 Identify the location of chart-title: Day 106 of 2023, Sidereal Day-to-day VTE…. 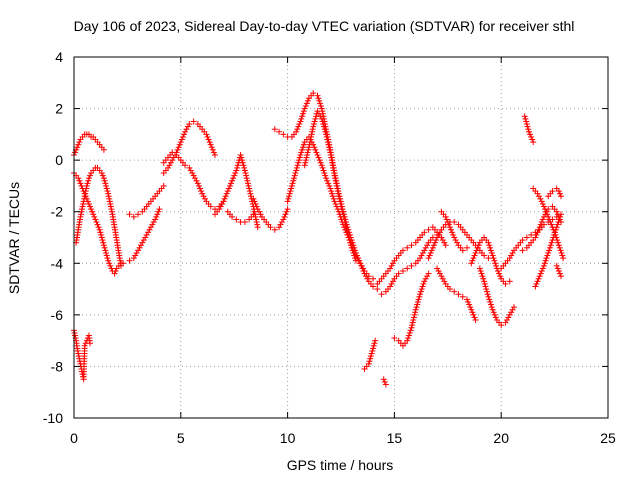
(324, 26).